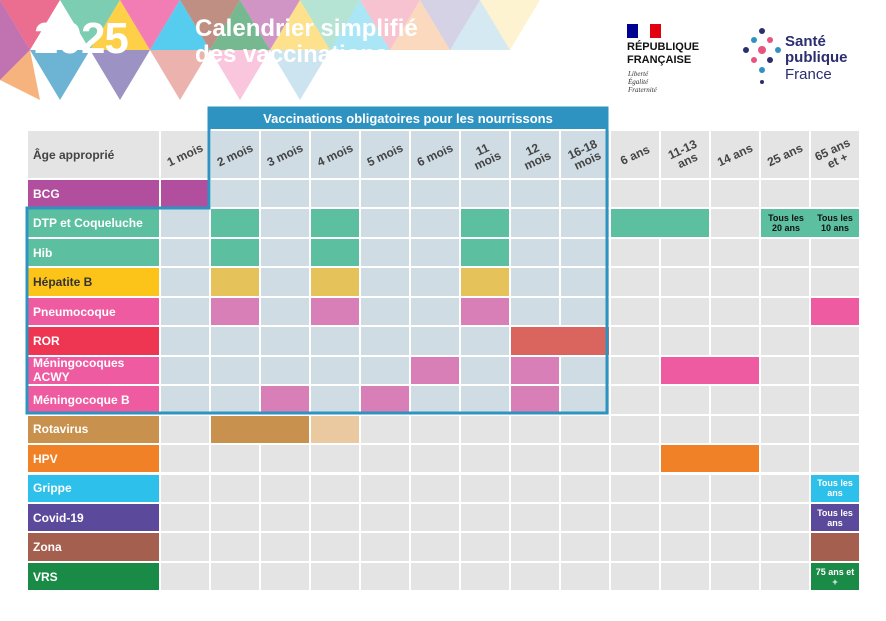 This screenshot has height=621, width=886. Describe the element at coordinates (537, 156) in the screenshot. I see `column-label: 12 mois` at that location.